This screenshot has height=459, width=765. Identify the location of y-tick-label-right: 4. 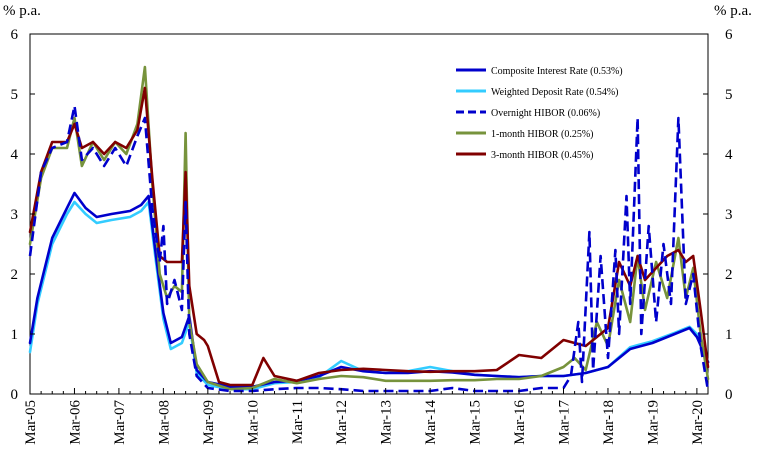
(729, 155).